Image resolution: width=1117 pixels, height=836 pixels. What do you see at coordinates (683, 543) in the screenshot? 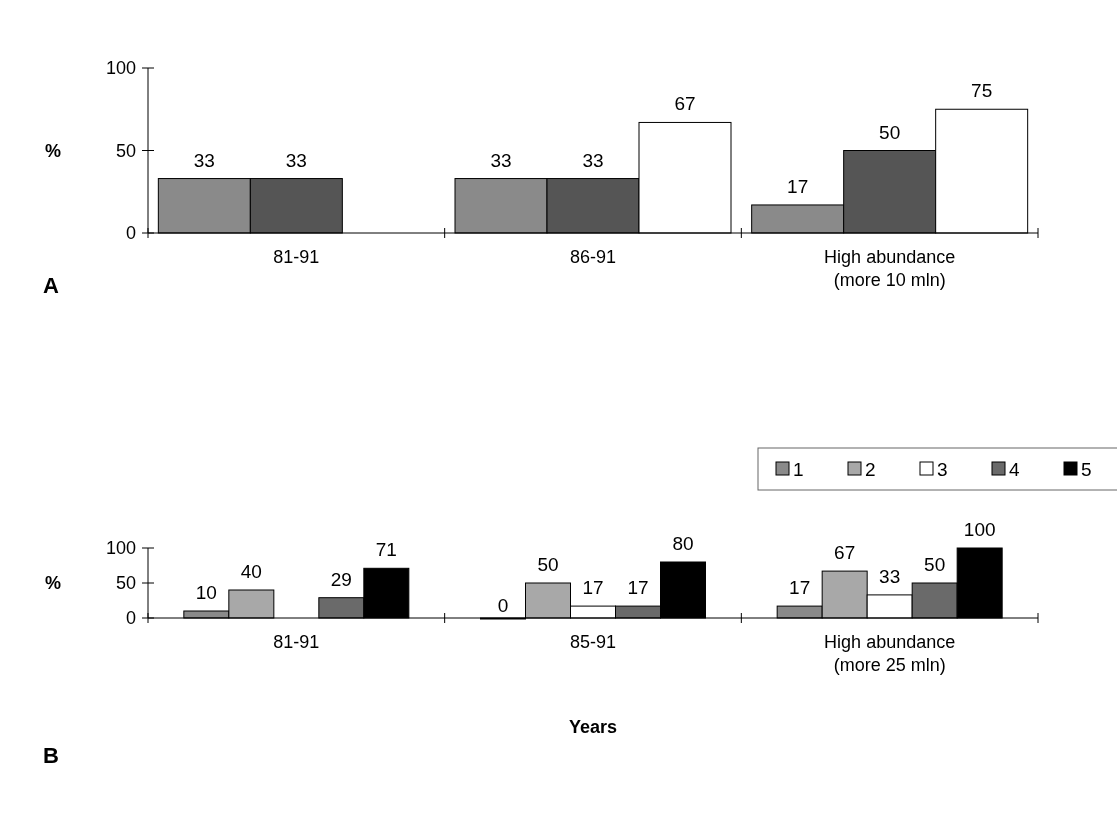
I see `data-label: 80` at bounding box center [683, 543].